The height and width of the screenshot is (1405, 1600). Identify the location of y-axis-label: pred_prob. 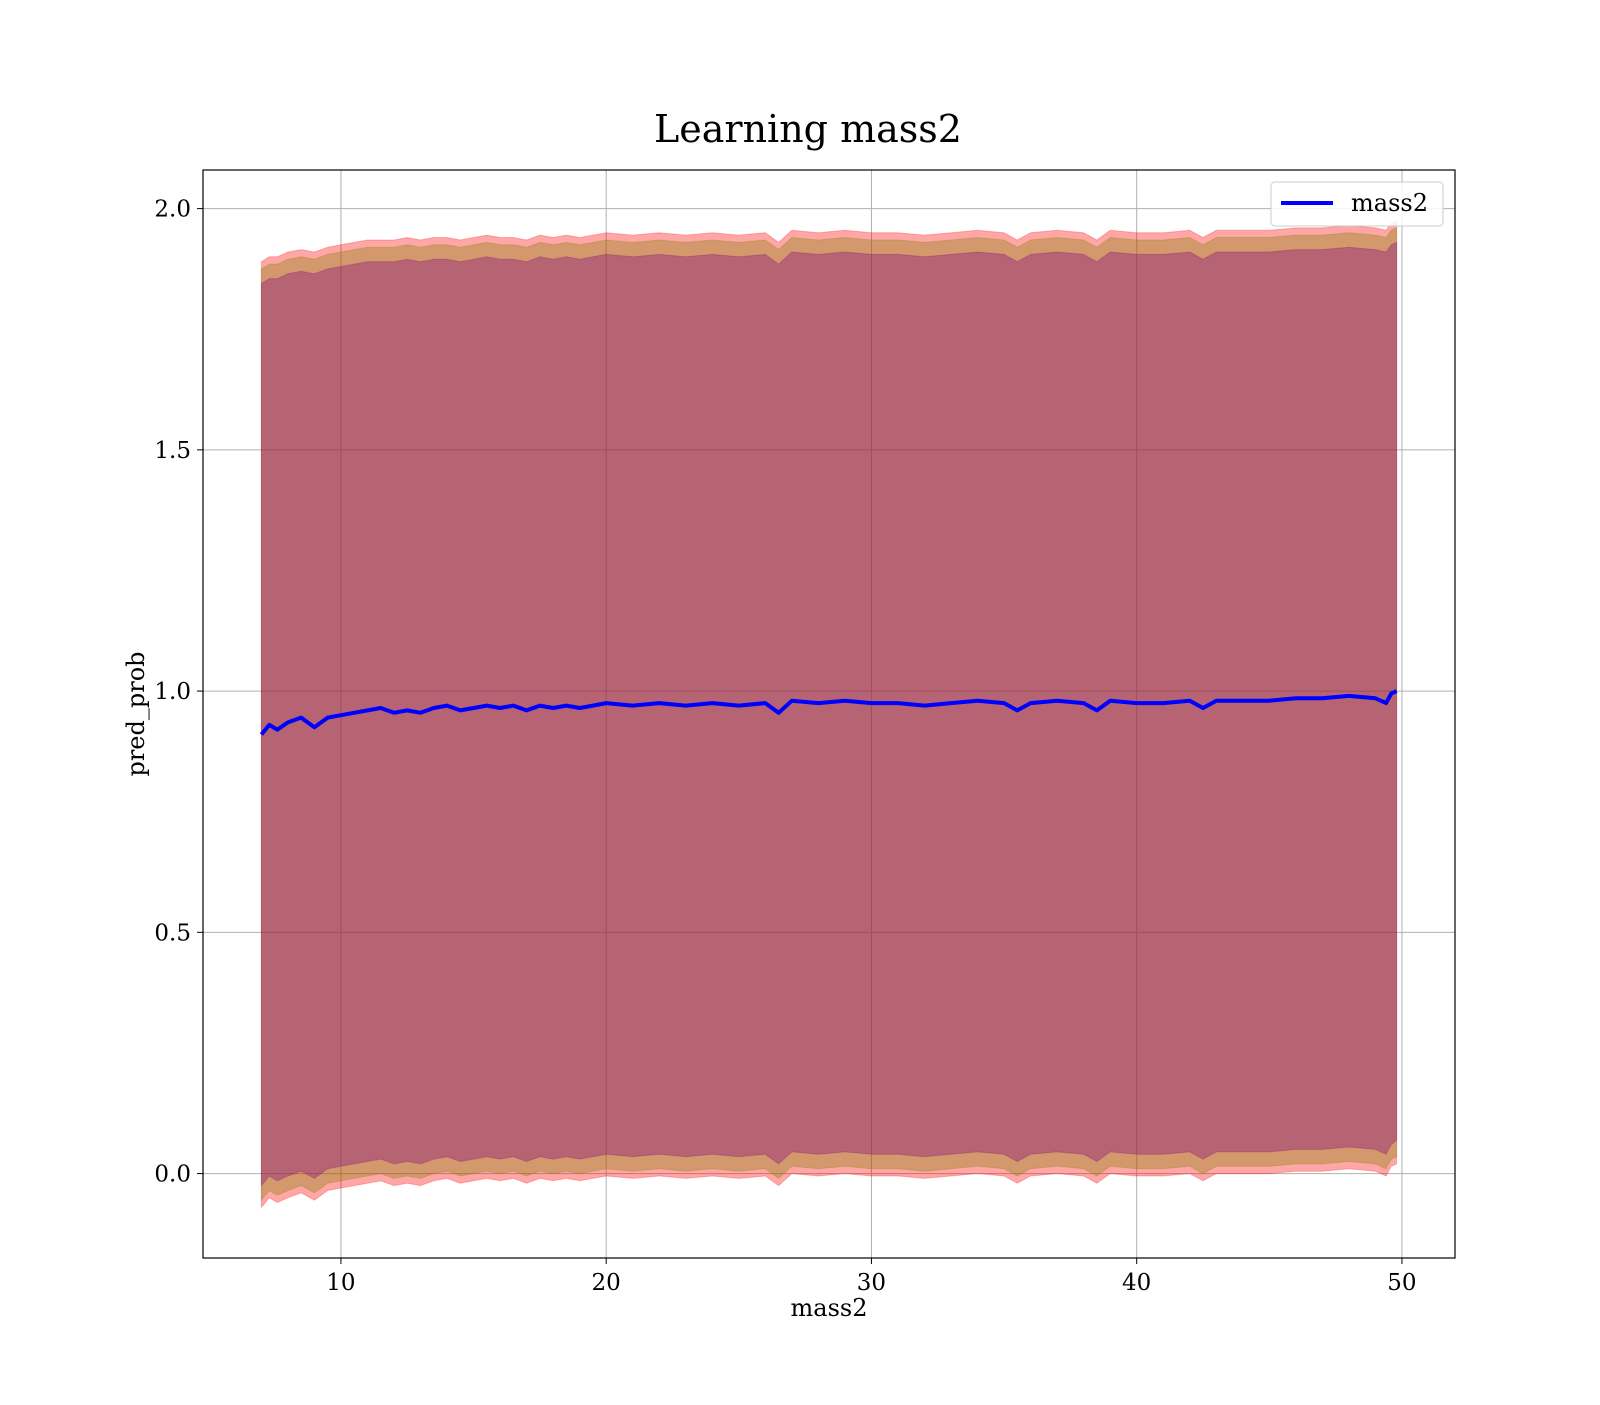
(136, 713).